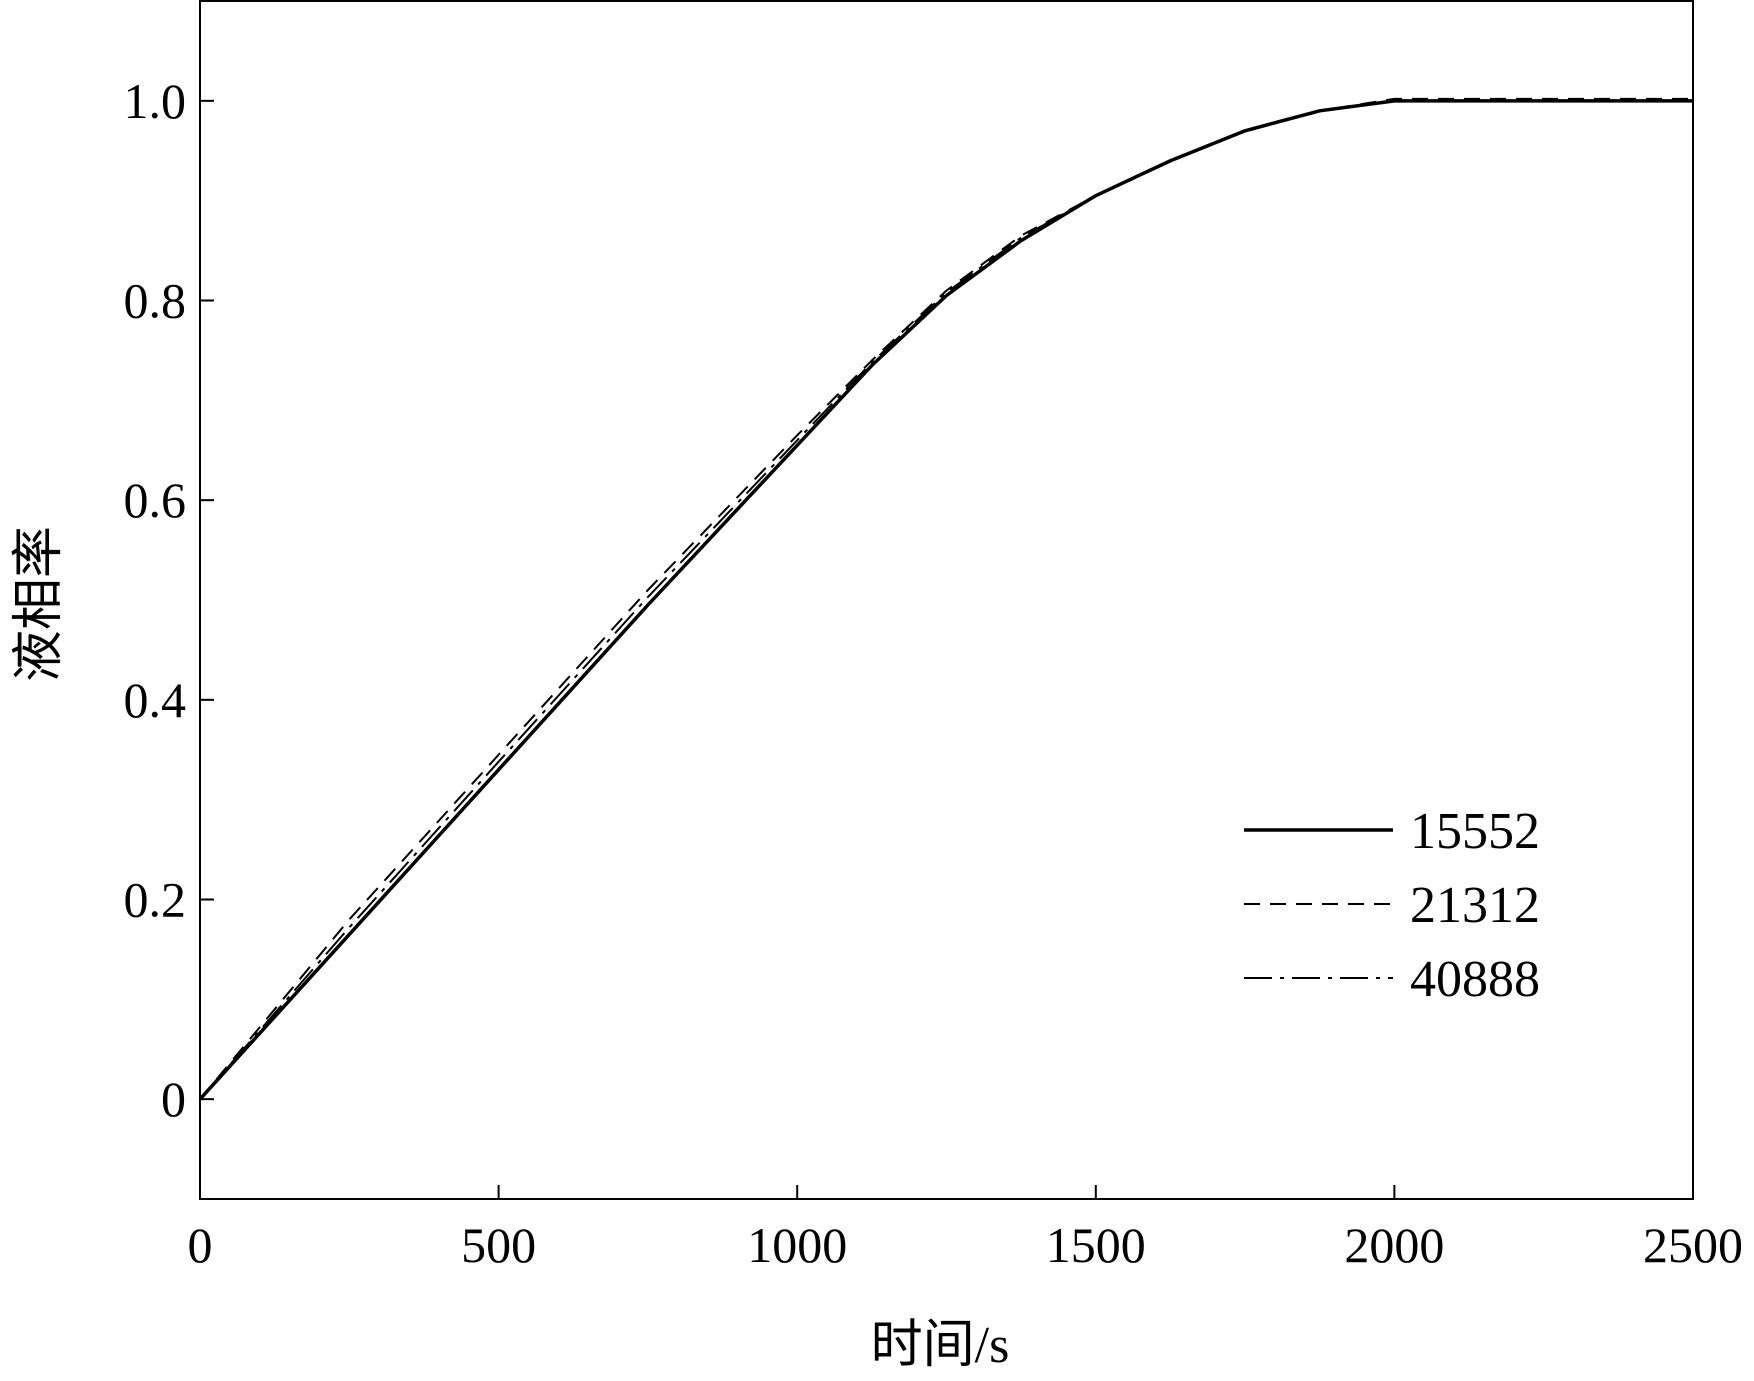 This screenshot has width=1754, height=1381. Describe the element at coordinates (155, 101) in the screenshot. I see `y-tick-label: 1.0` at that location.